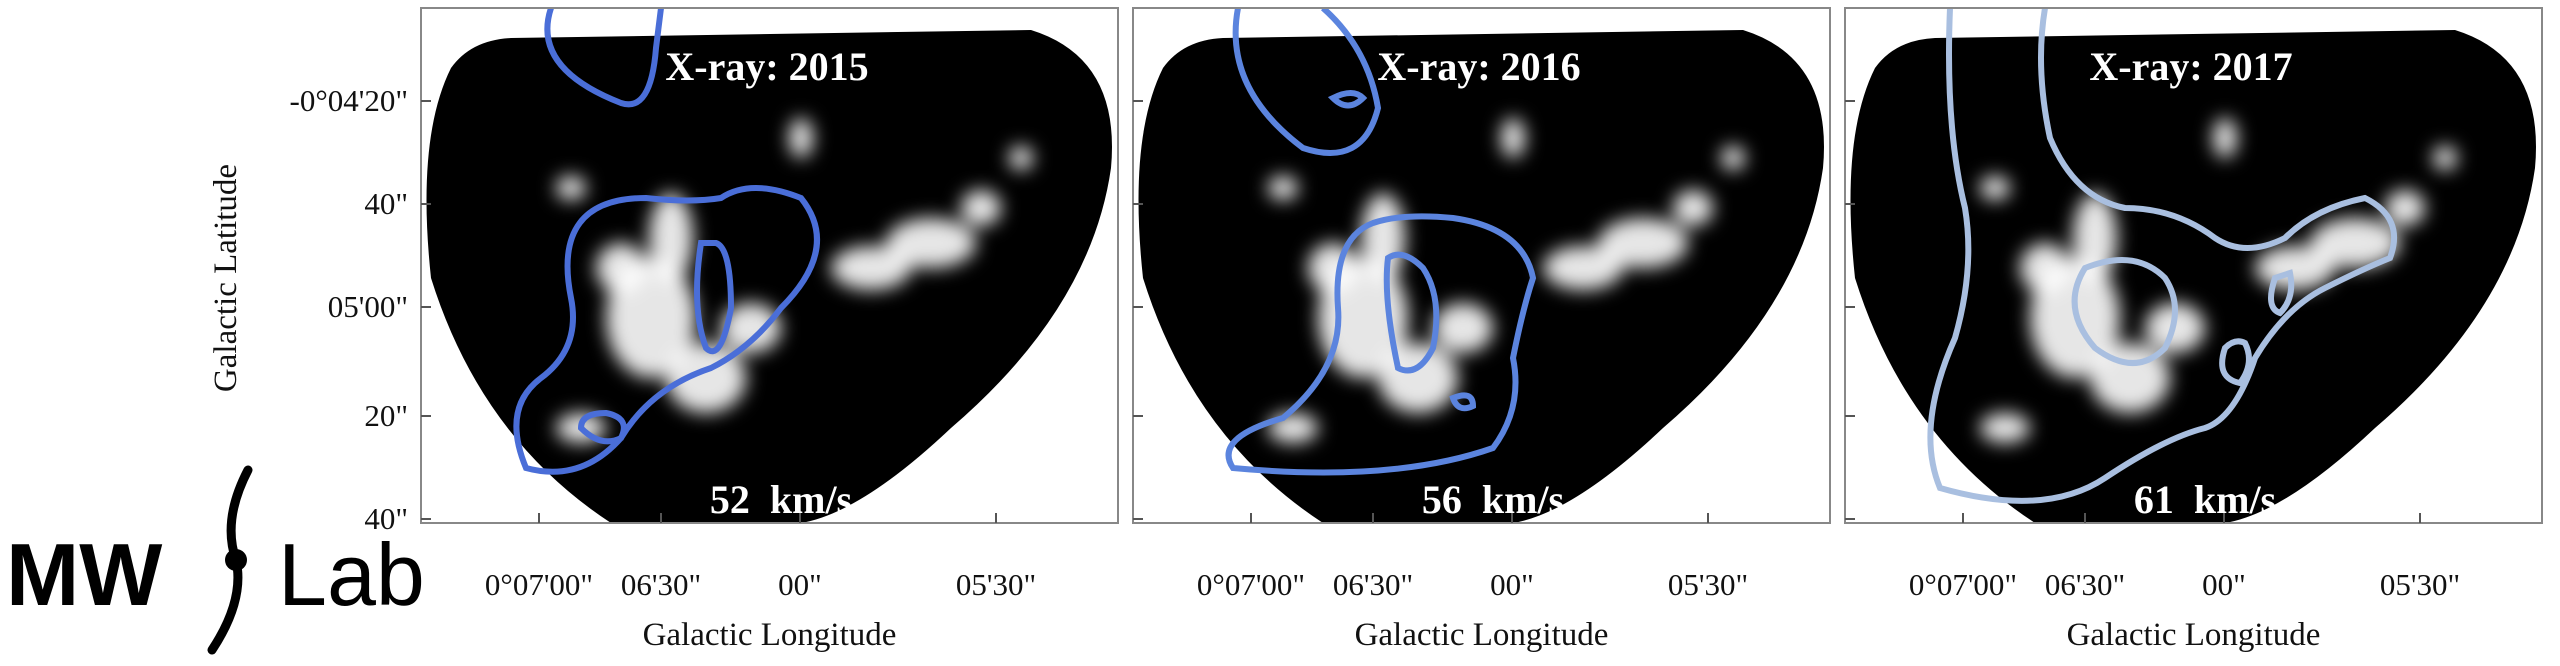 This screenshot has height=666, width=2560. I want to click on panel-title: X-ray: 2017, so click(2190, 66).